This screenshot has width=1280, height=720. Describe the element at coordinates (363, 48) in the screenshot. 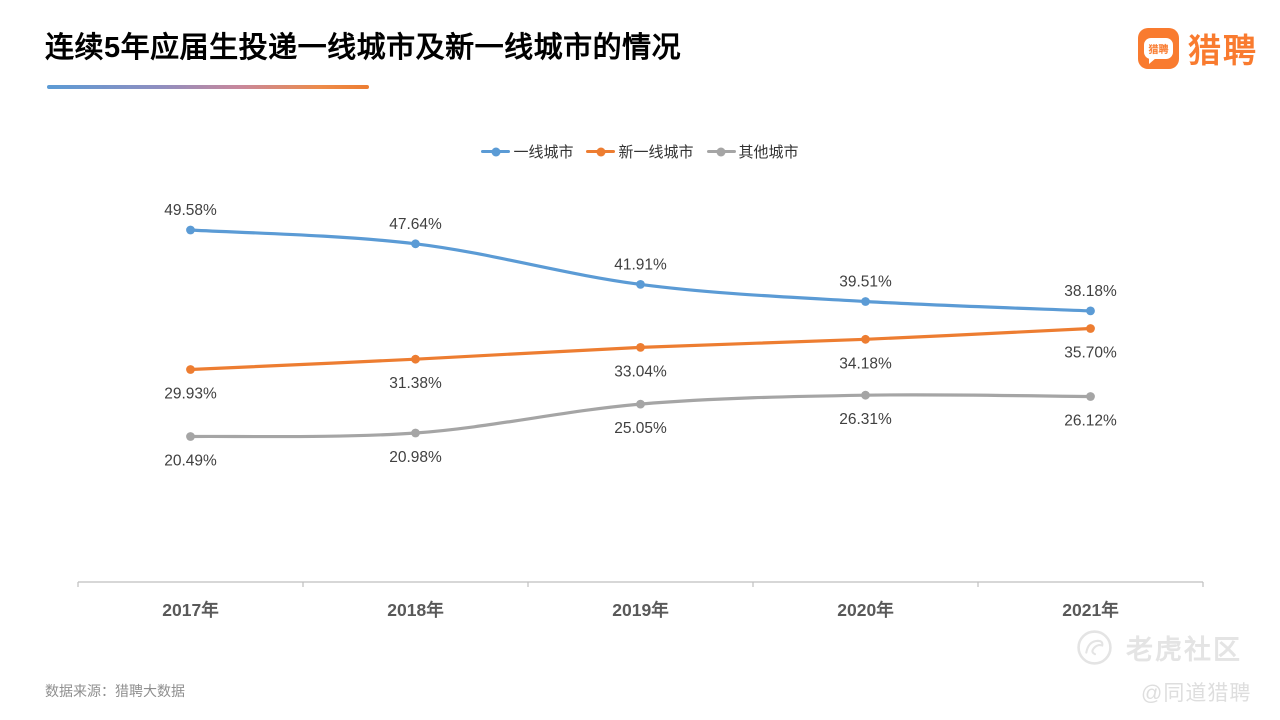

I see `page-title: 连续5年应届生投递一线城市及新一线城市的情况` at that location.